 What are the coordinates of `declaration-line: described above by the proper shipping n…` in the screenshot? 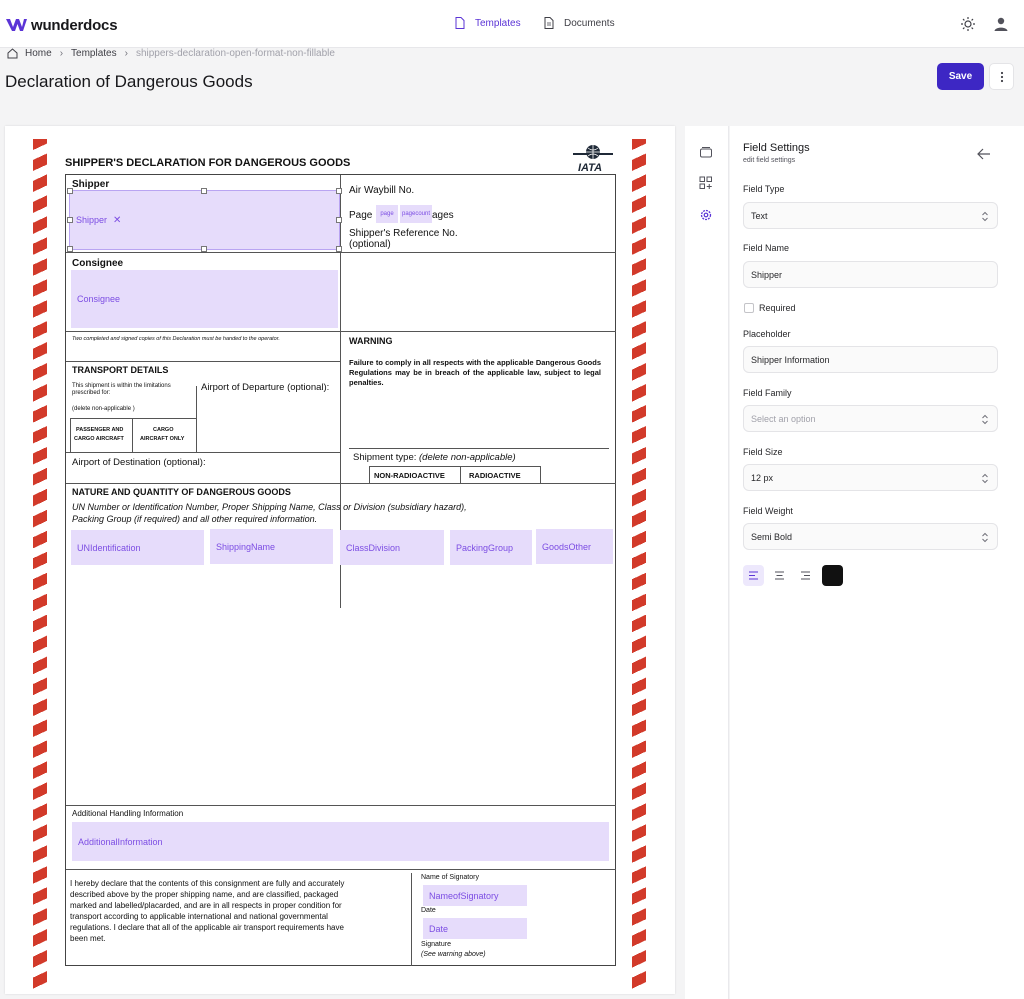 It's located at (204, 894).